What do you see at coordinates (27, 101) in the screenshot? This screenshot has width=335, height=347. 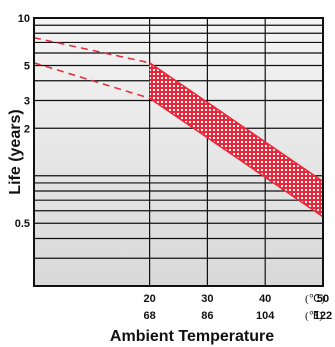 I see `y-tick-label: 3` at bounding box center [27, 101].